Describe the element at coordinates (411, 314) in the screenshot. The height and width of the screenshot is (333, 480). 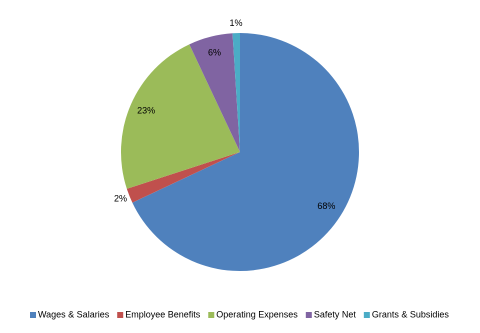
I see `legend-label: Grants & Subsidies` at that location.